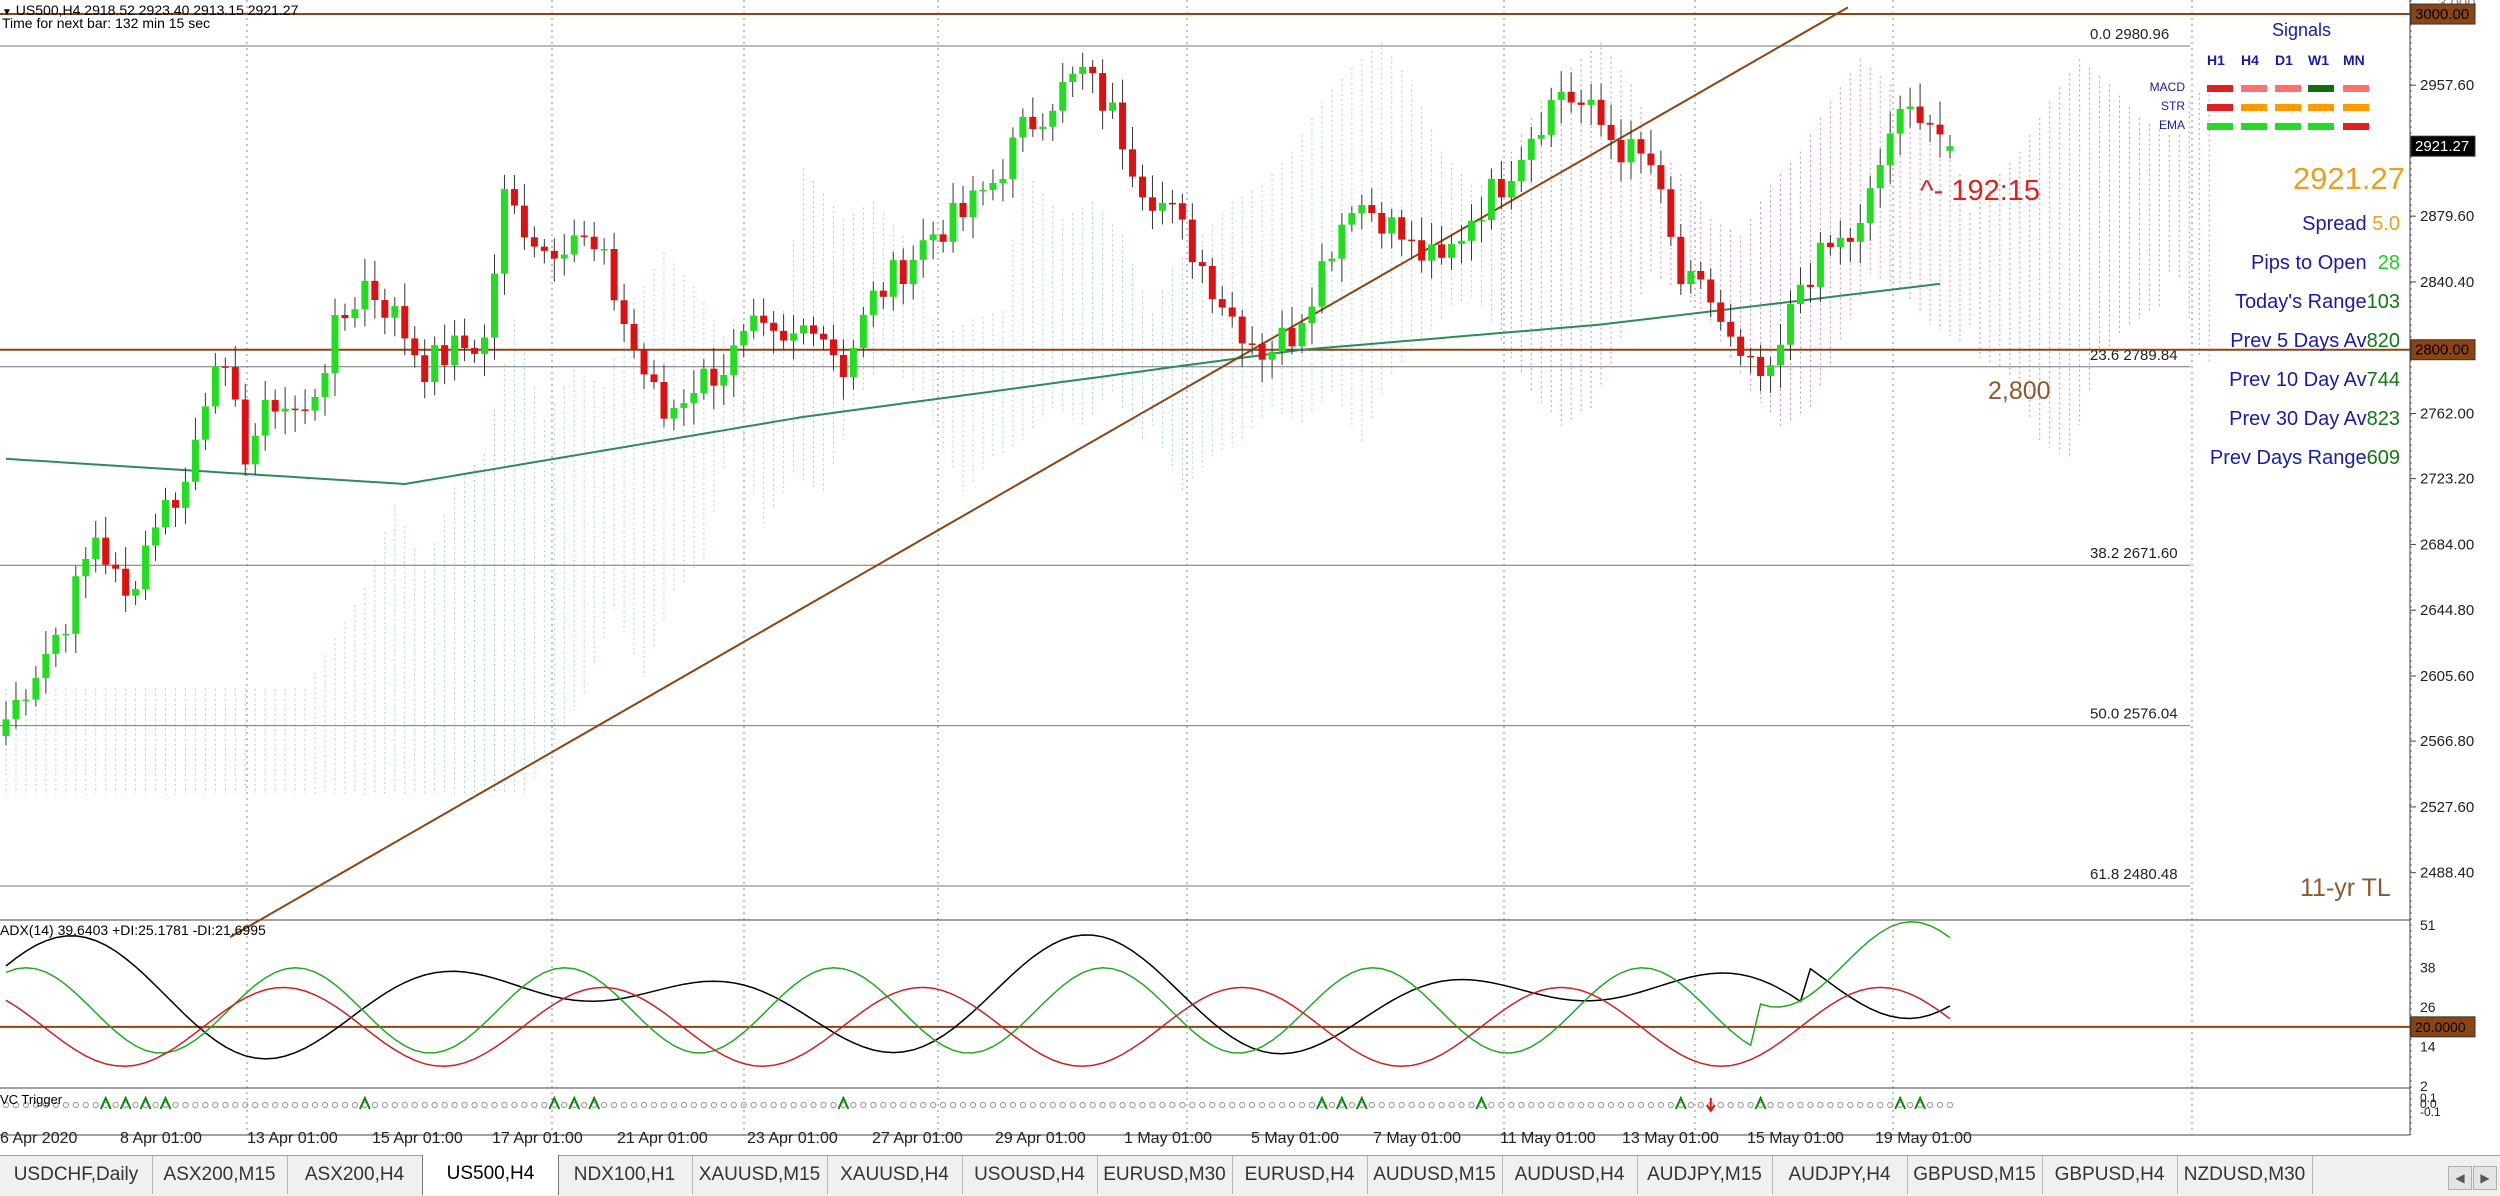 This screenshot has height=1196, width=2500. I want to click on adx-scale-label: 38, so click(2428, 968).